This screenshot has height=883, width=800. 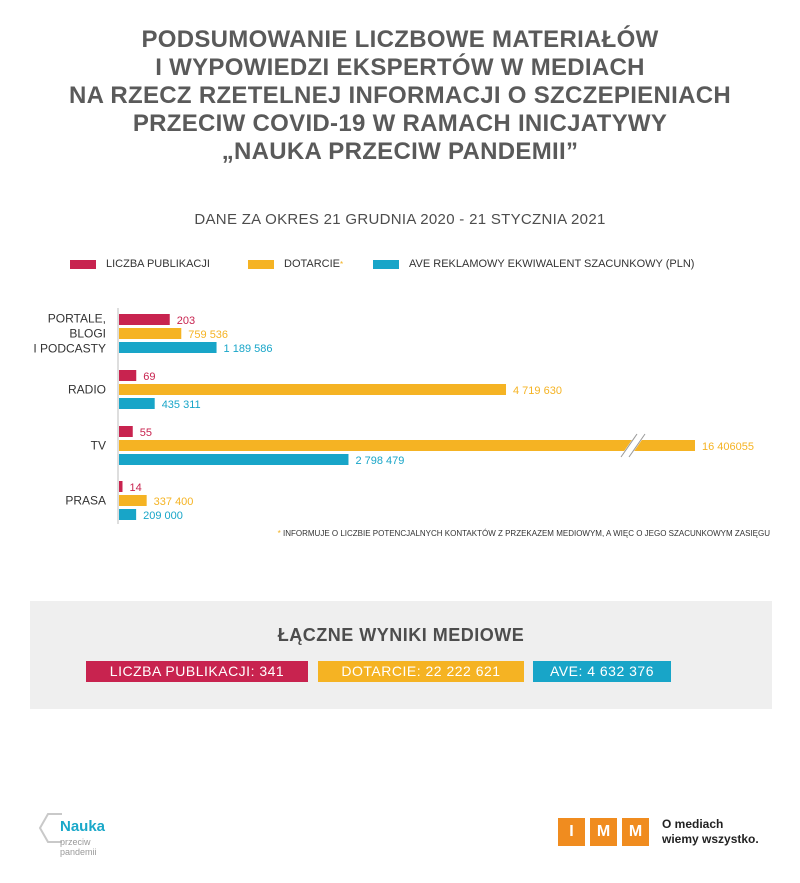 I want to click on data-label-reach-1: 4 719 630, so click(x=537, y=391).